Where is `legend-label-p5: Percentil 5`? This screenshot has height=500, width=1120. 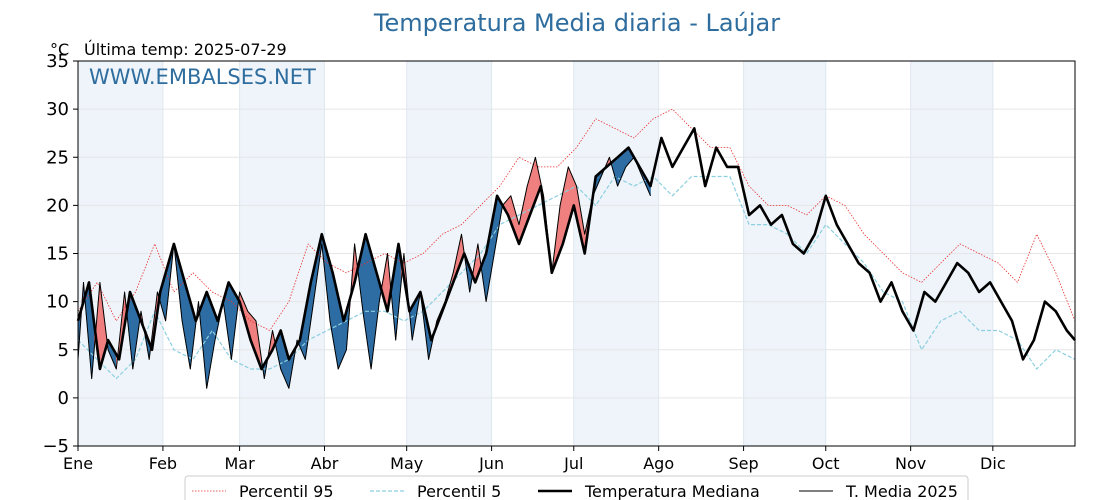
legend-label-p5: Percentil 5 is located at coordinates (459, 491).